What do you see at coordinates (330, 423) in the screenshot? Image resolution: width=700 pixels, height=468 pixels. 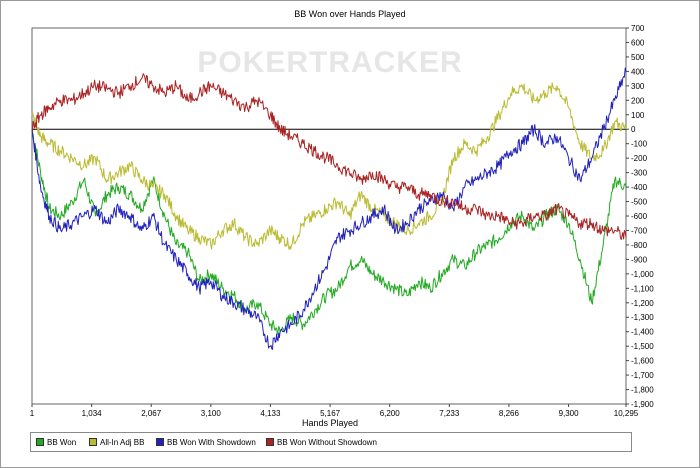 I see `x-axis-label: Hands Played` at bounding box center [330, 423].